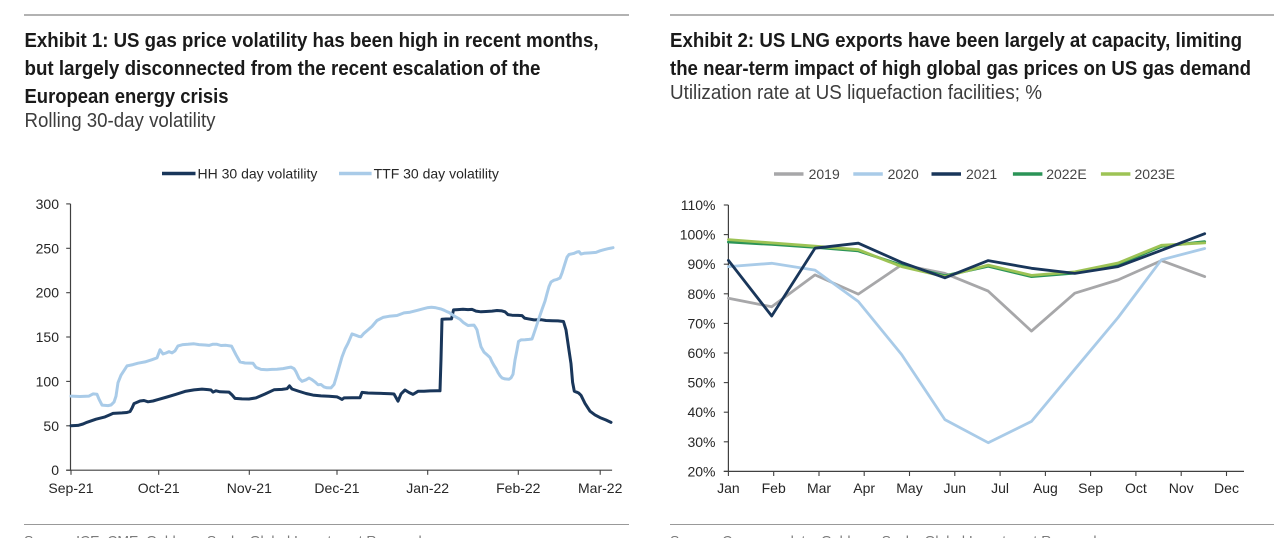  I want to click on svg-text: Jul, so click(1000, 488).